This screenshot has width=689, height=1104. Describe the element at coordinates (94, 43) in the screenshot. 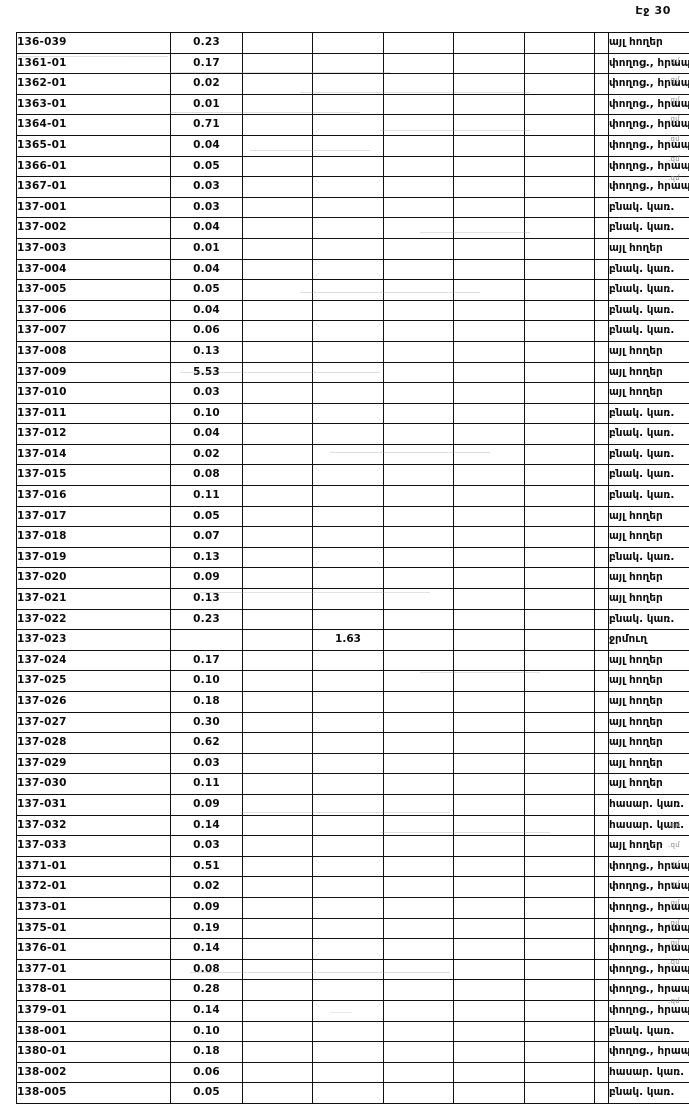

I see `parcel-code: 136-039` at that location.